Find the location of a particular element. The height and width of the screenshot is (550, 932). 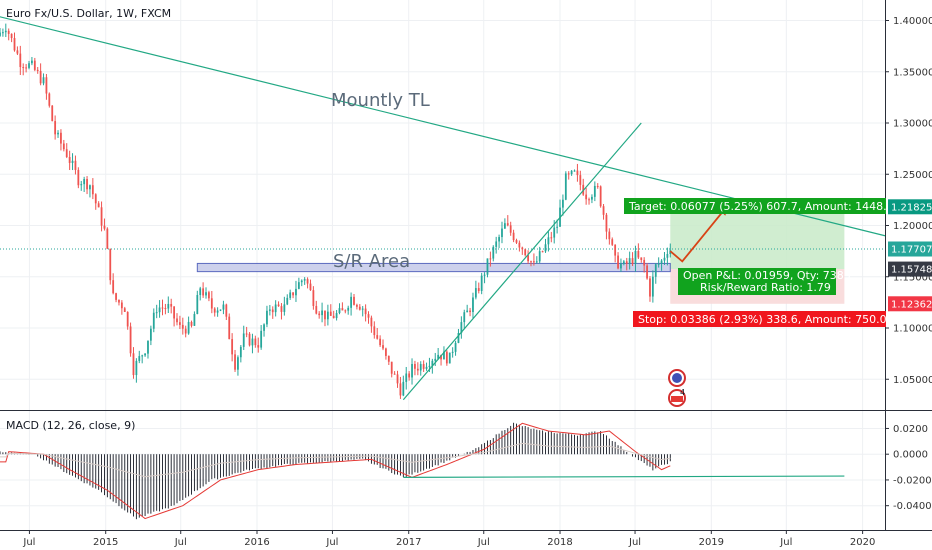

chart-title: Euro Fx/U.S. Dollar, 1W, FXCM is located at coordinates (88, 13).